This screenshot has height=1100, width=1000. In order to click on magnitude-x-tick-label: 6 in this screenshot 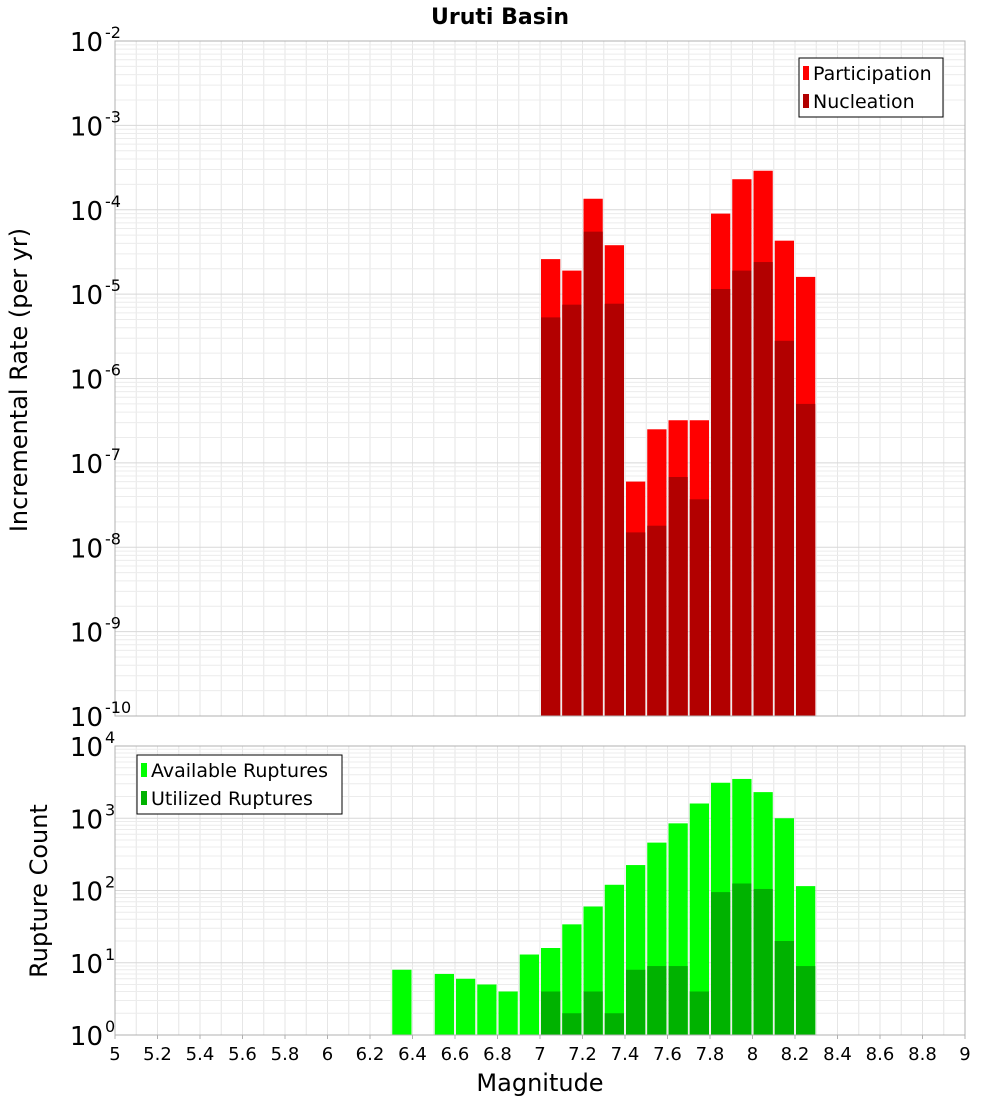, I will do `click(327, 1054)`.